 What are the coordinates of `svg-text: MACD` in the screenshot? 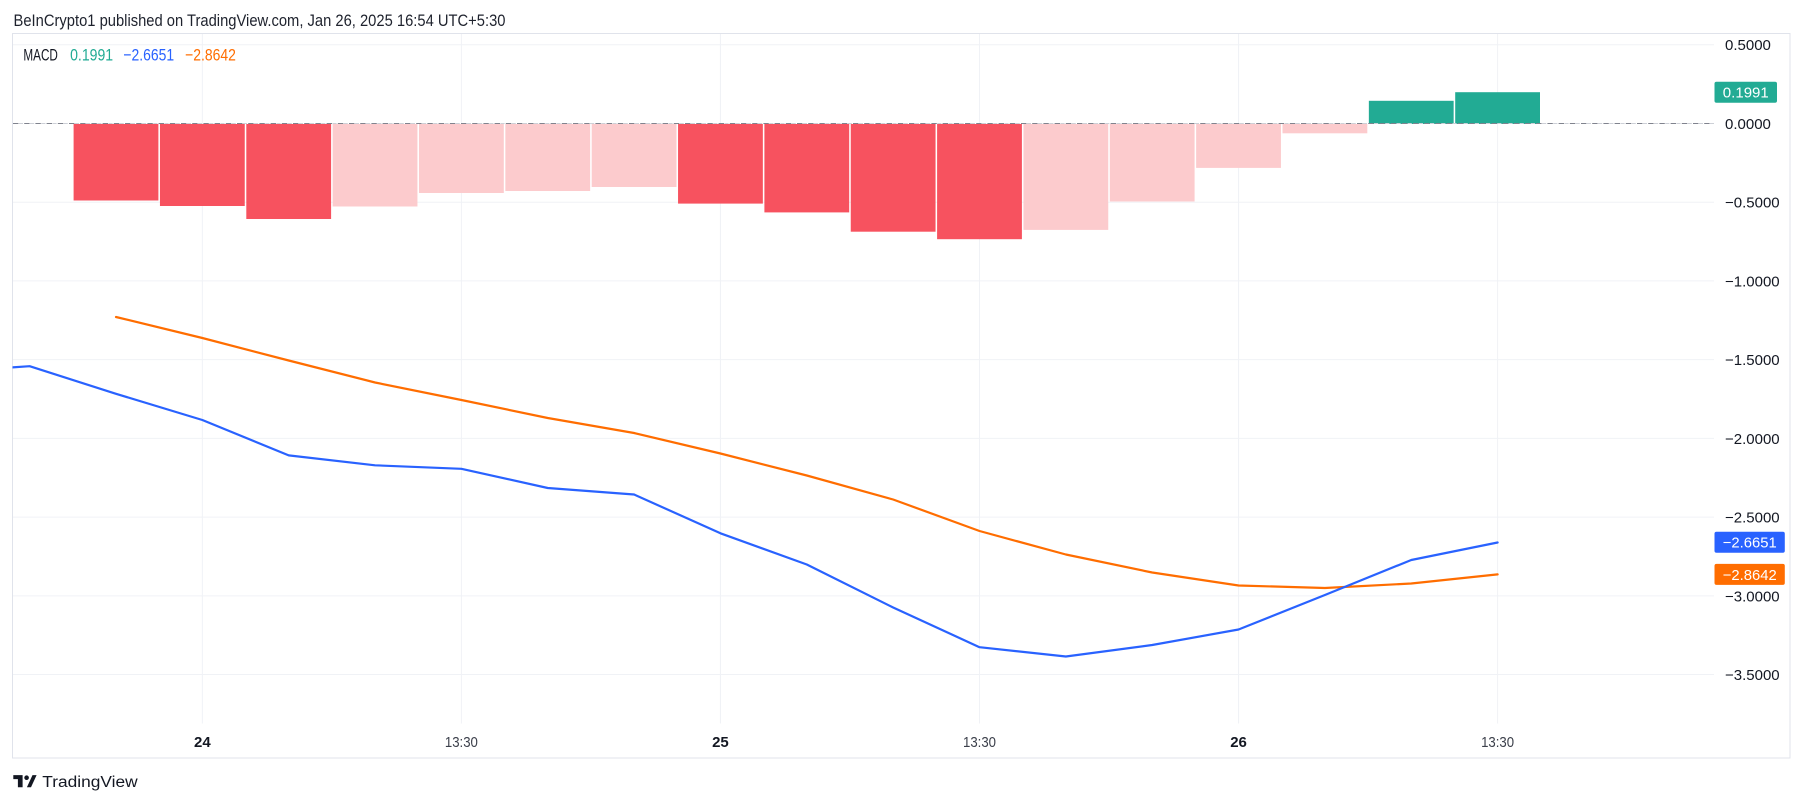 It's located at (40, 55).